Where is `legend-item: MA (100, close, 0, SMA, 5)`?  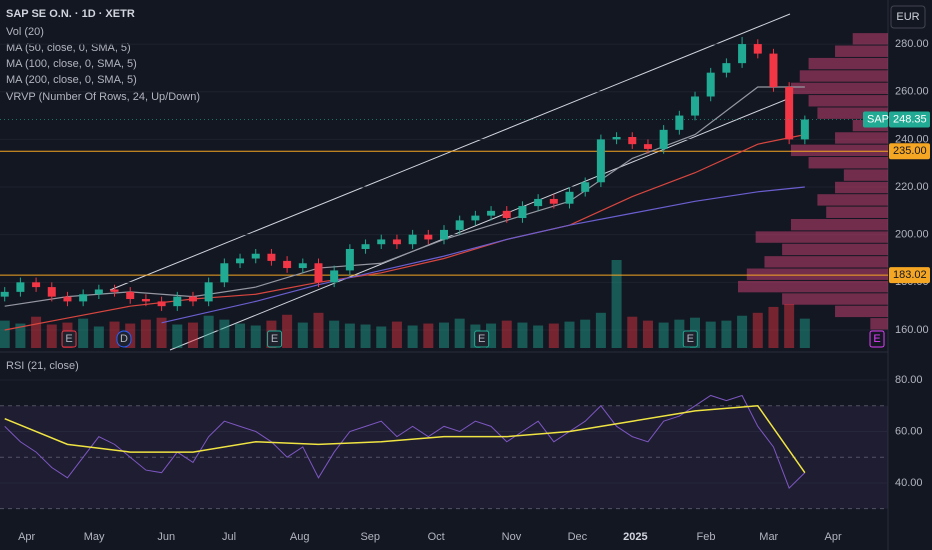
legend-item: MA (100, close, 0, SMA, 5) is located at coordinates (71, 64).